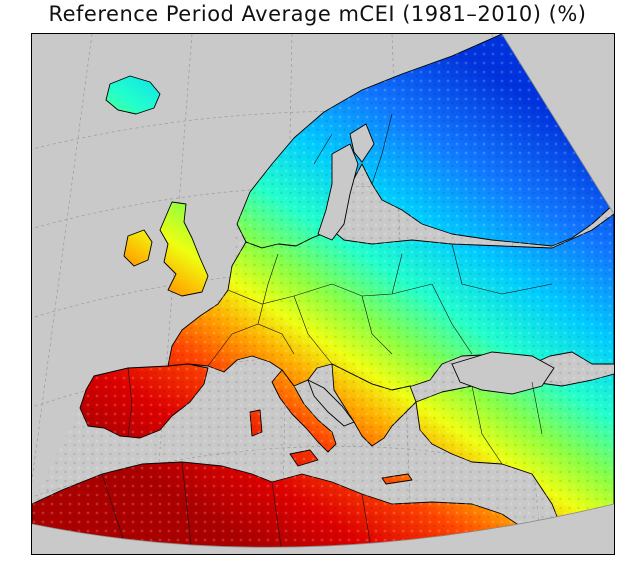 Image resolution: width=635 pixels, height=575 pixels. Describe the element at coordinates (323, 525) in the screenshot. I see `domain-edge-south` at that location.